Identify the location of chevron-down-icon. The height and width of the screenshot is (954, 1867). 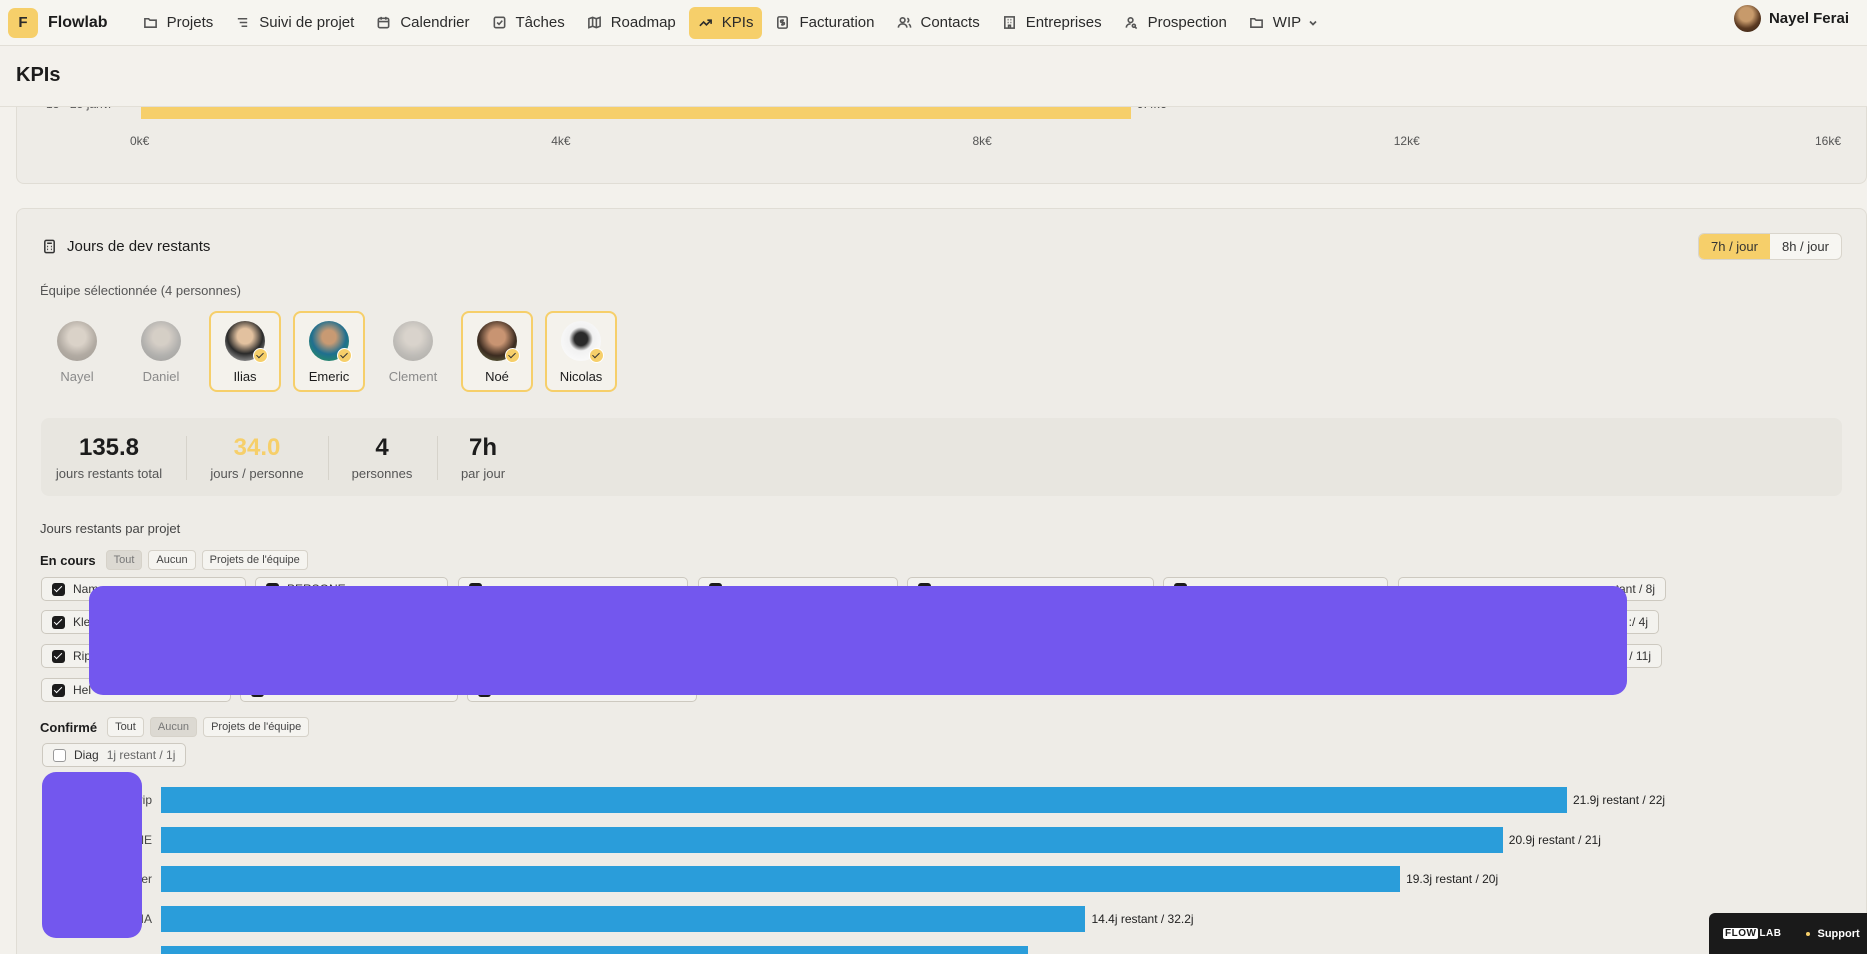
(1313, 23).